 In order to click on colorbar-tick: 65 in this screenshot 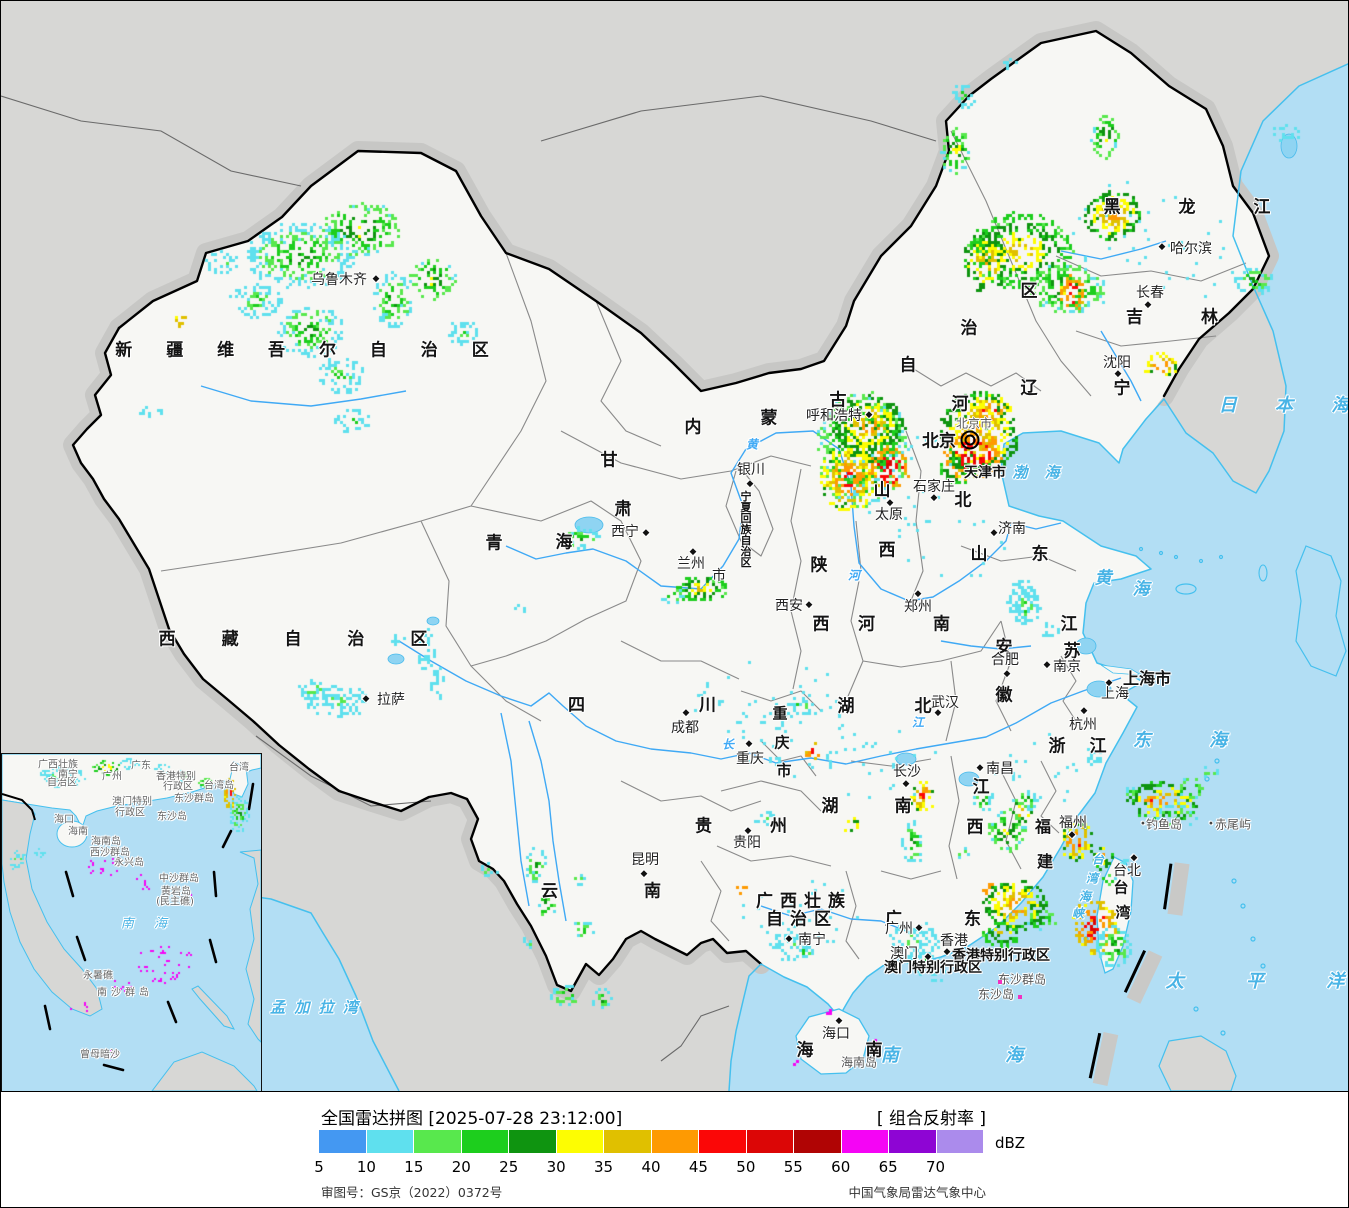, I will do `click(888, 1167)`.